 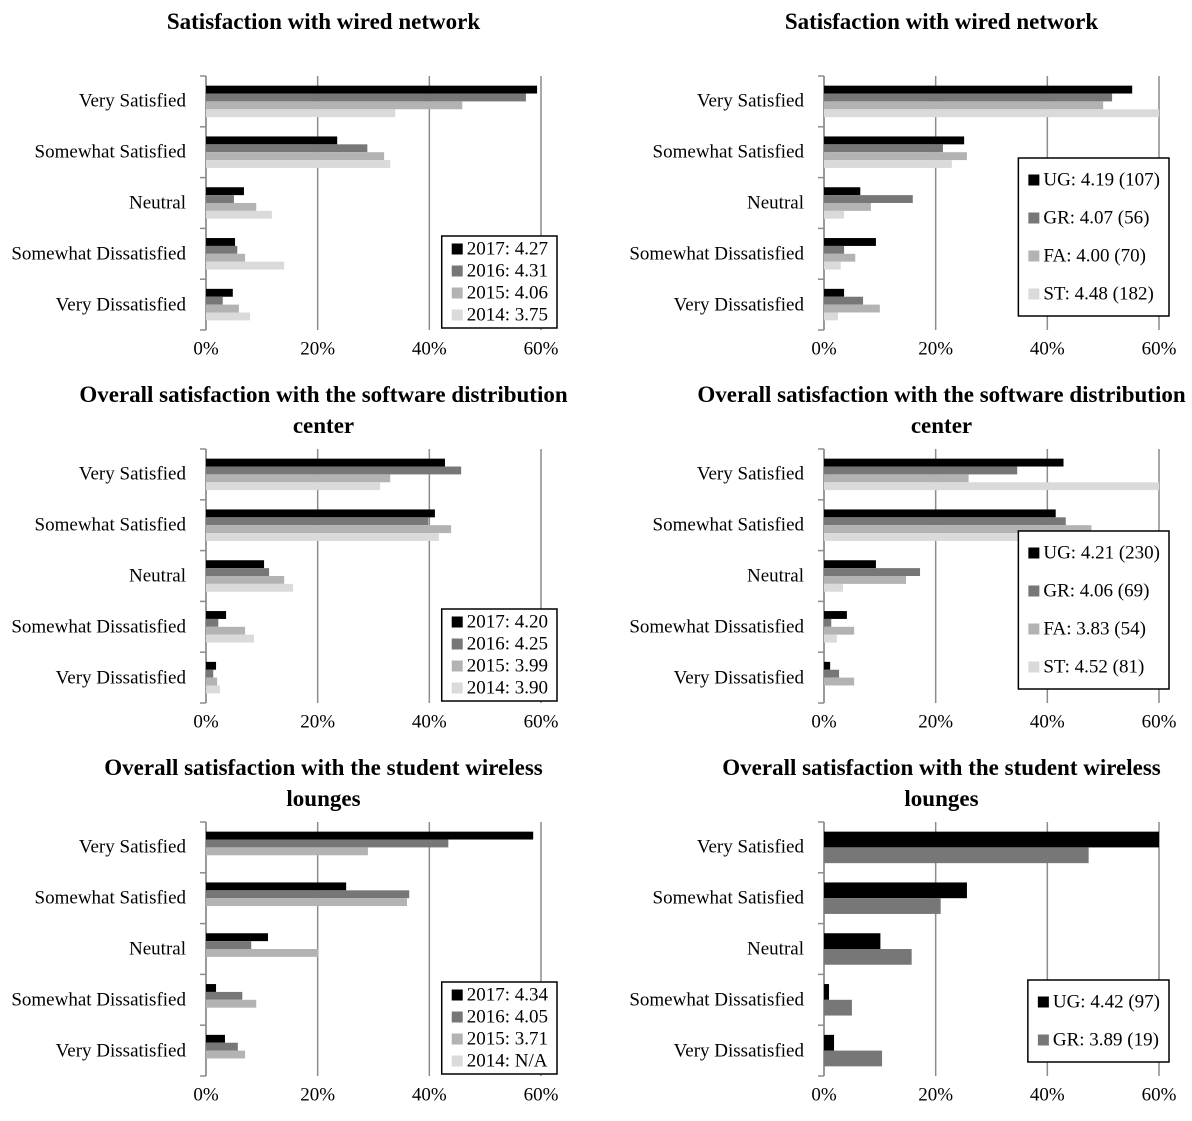 What do you see at coordinates (1094, 628) in the screenshot?
I see `legend-label: FA: 3.83 (54)` at bounding box center [1094, 628].